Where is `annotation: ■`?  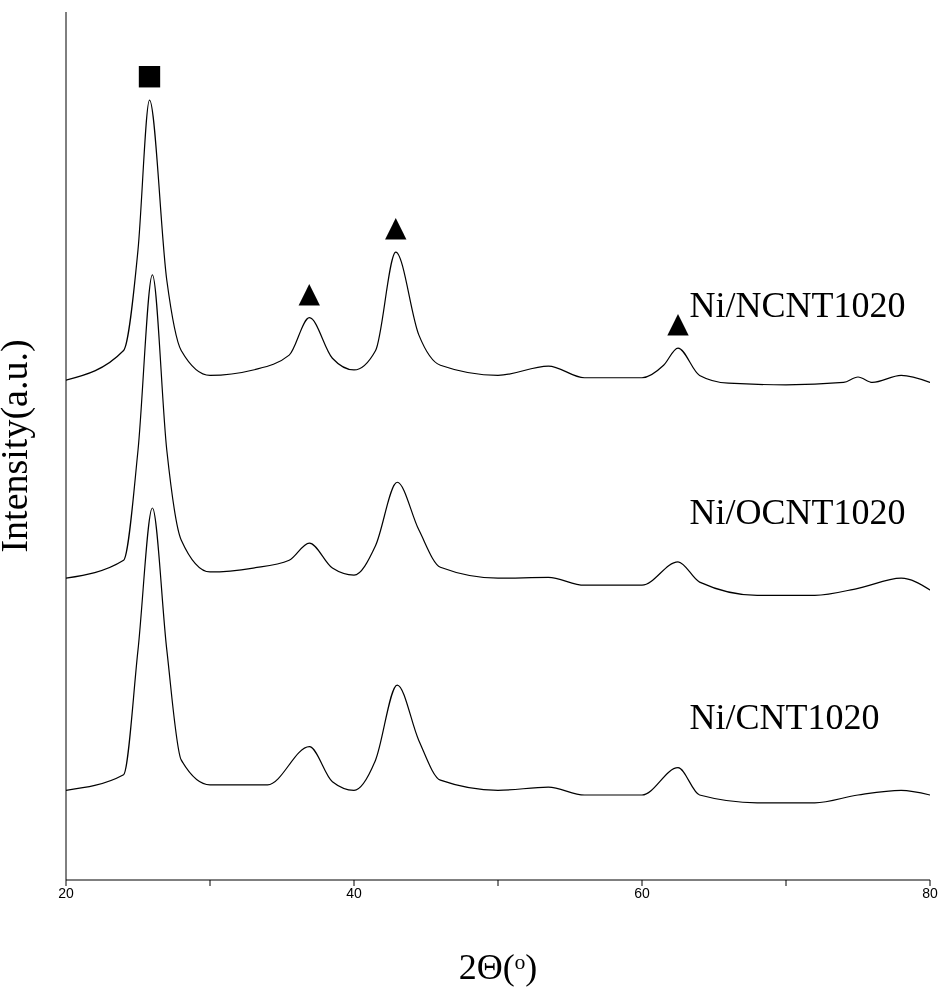 annotation: ■ is located at coordinates (149, 75).